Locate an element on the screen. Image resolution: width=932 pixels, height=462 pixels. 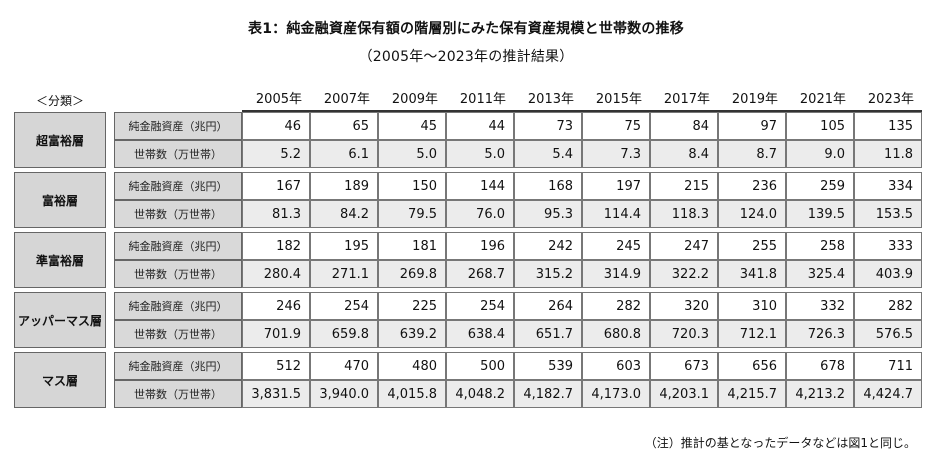
assets-value-cell: 75 is located at coordinates (616, 126).